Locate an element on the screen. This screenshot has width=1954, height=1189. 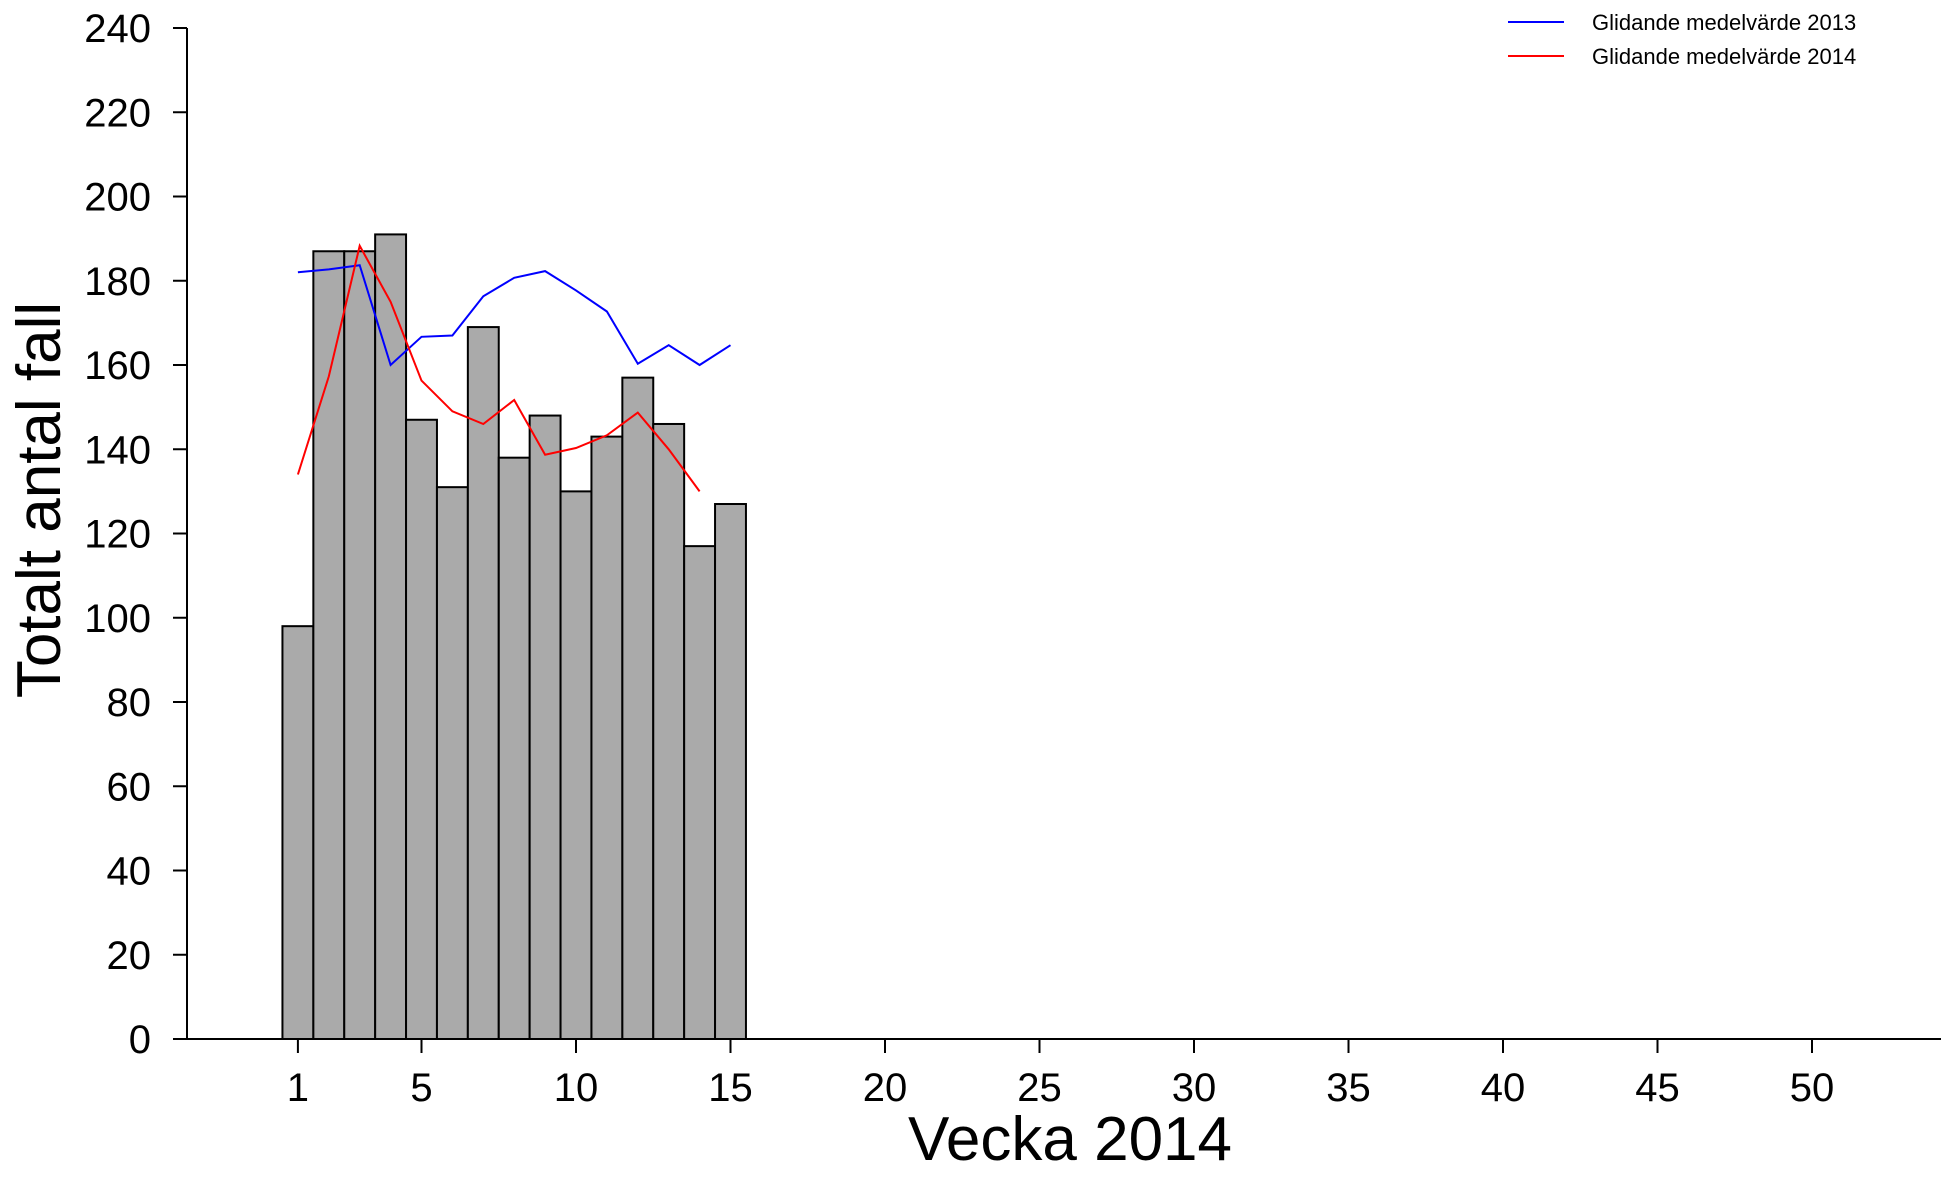
y-tick-label: 40 is located at coordinates (129, 872).